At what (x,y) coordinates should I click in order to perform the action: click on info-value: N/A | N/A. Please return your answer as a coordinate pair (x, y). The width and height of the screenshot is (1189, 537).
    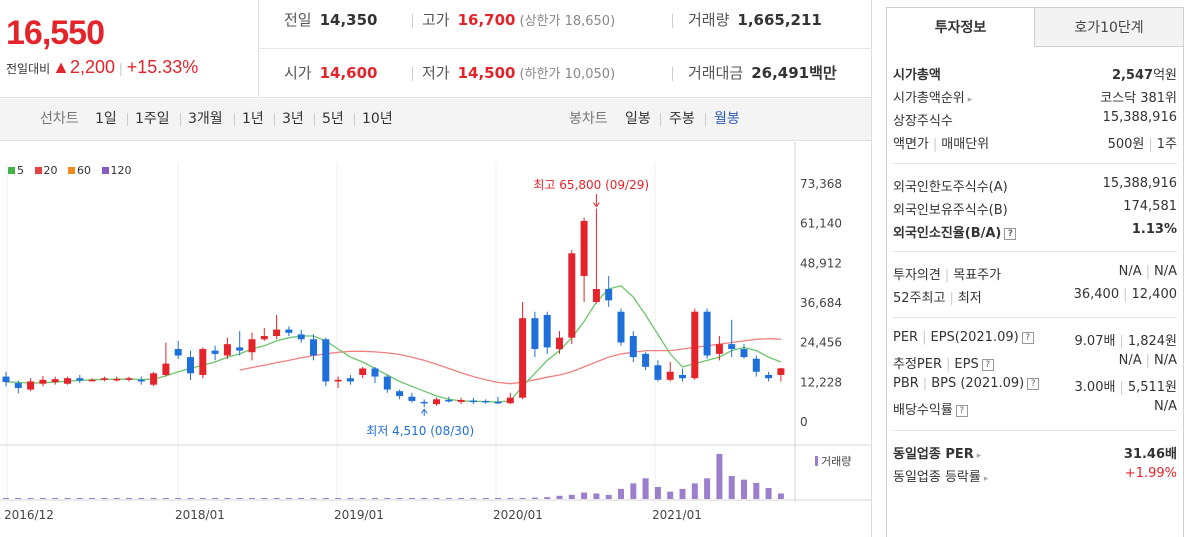
    Looking at the image, I should click on (1148, 360).